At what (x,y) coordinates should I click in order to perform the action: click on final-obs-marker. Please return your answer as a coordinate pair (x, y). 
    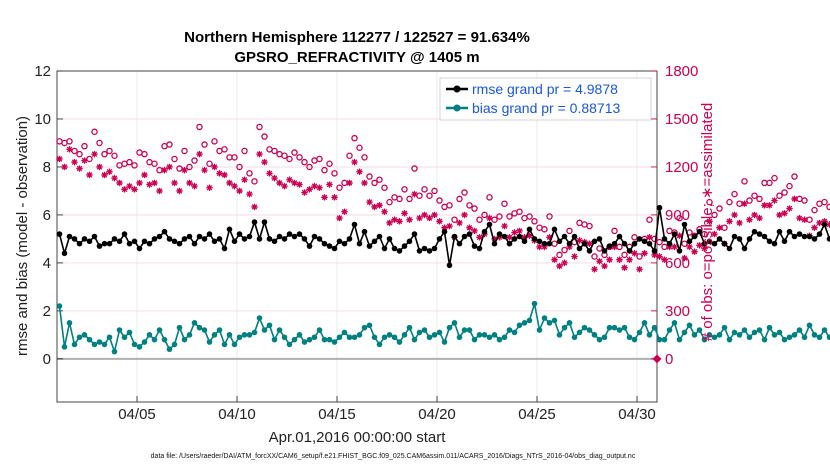
    Looking at the image, I should click on (657, 359).